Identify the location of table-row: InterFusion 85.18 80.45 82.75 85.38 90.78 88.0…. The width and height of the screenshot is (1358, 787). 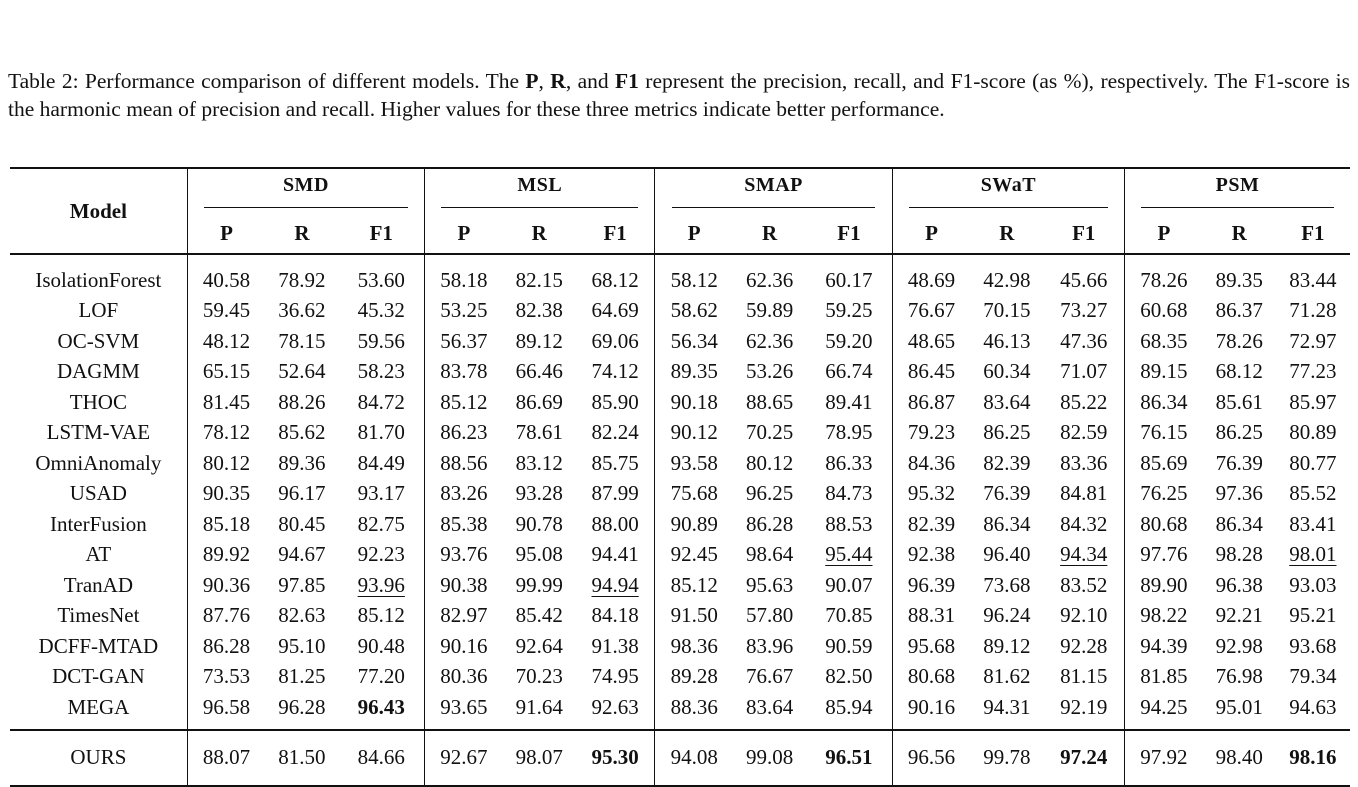
(680, 524).